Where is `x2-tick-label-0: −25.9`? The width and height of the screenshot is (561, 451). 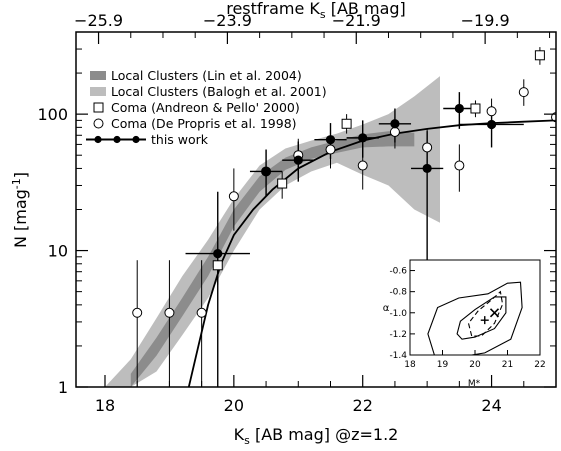
x2-tick-label-0: −25.9 is located at coordinates (98, 20).